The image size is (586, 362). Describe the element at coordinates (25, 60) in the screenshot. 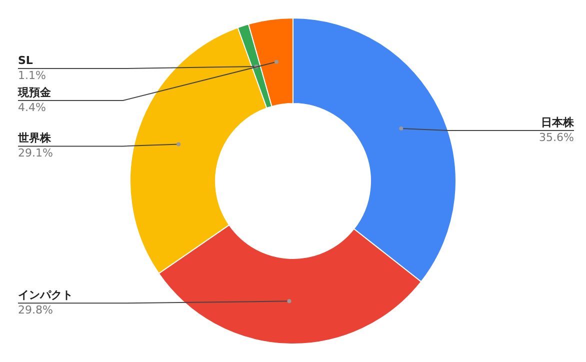

I see `slice-label: SL` at that location.